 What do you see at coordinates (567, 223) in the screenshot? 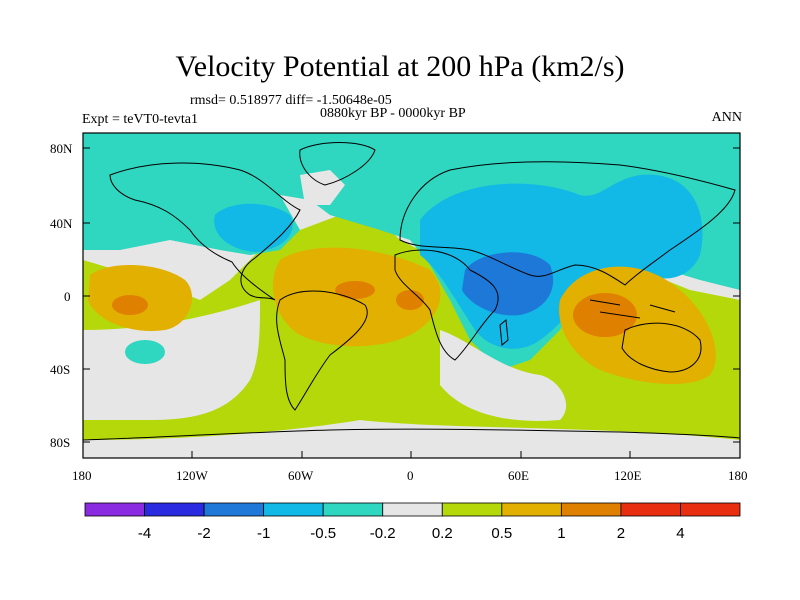
I see `coast-eurasia` at bounding box center [567, 223].